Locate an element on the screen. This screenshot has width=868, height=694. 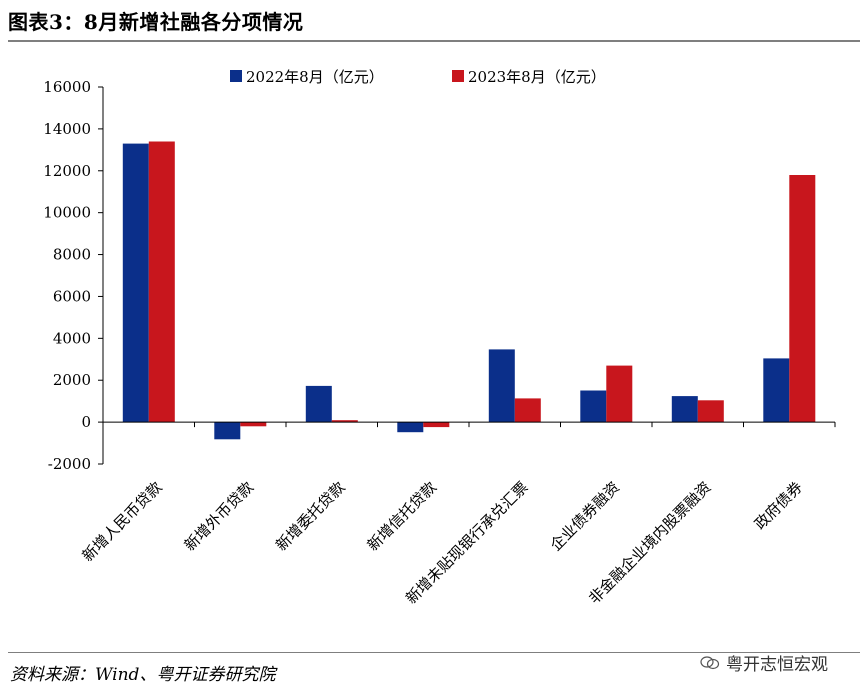
y-tick-label: 14000 is located at coordinates (67, 129).